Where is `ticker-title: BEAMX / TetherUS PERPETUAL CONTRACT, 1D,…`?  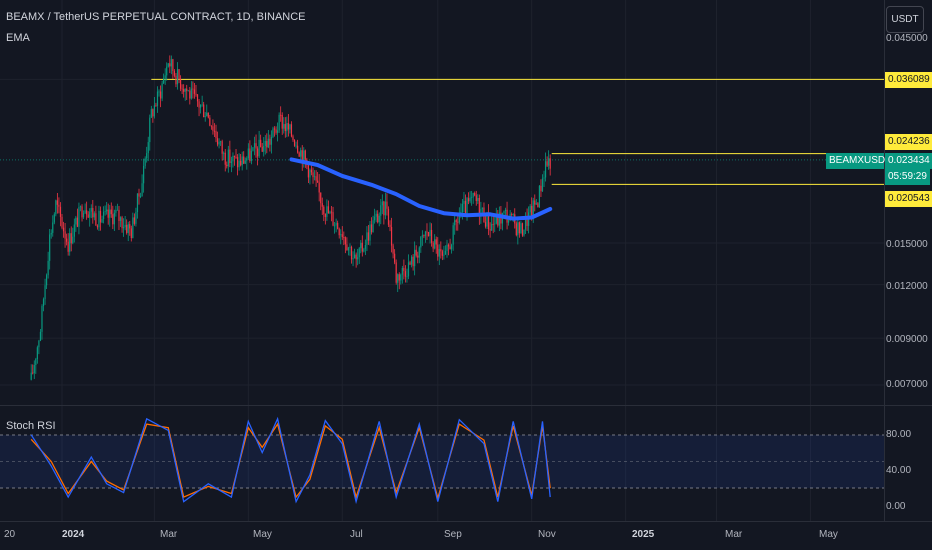 ticker-title: BEAMX / TetherUS PERPETUAL CONTRACT, 1D,… is located at coordinates (156, 17).